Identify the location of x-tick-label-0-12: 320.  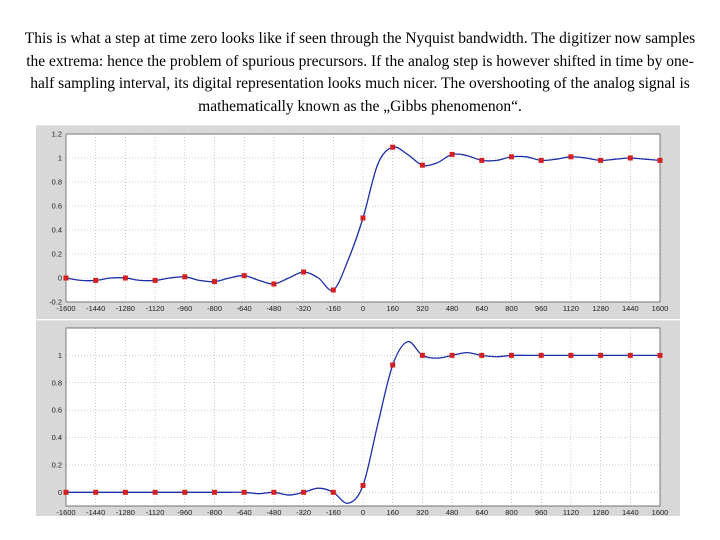
(422, 308).